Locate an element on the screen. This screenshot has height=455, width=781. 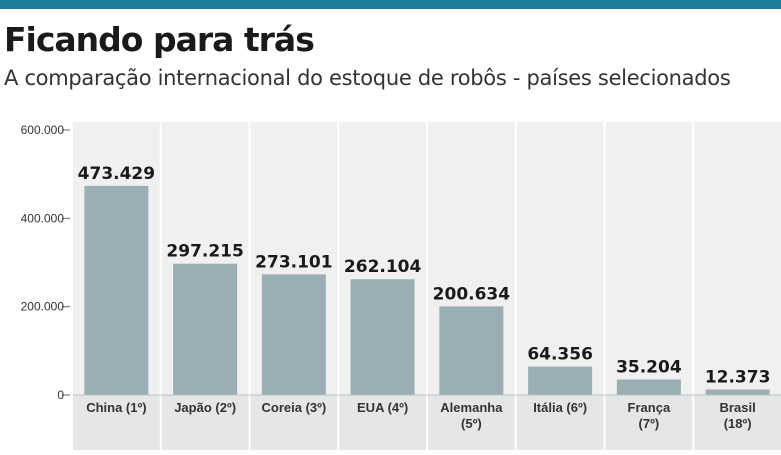
data-label: 262.104 is located at coordinates (383, 267).